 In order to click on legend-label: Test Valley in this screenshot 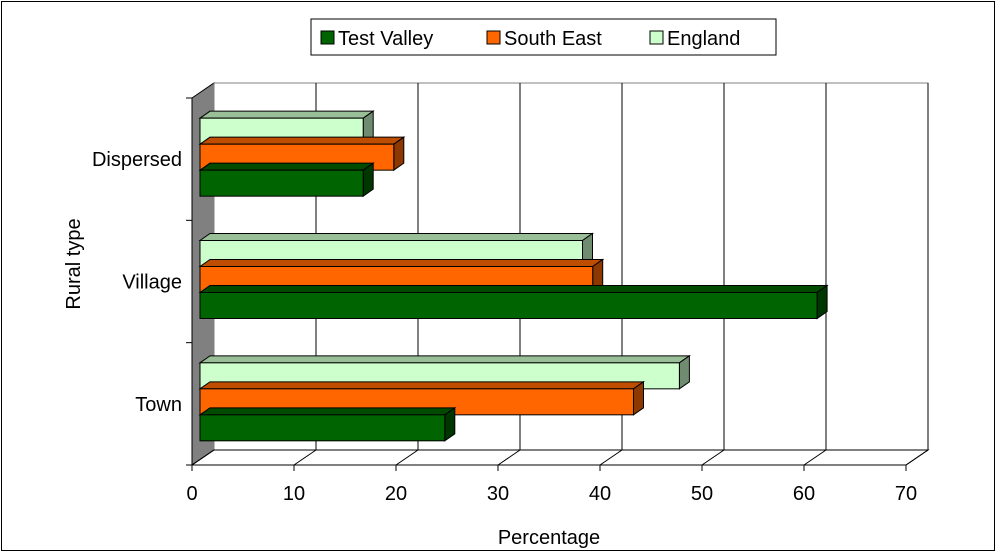, I will do `click(385, 39)`.